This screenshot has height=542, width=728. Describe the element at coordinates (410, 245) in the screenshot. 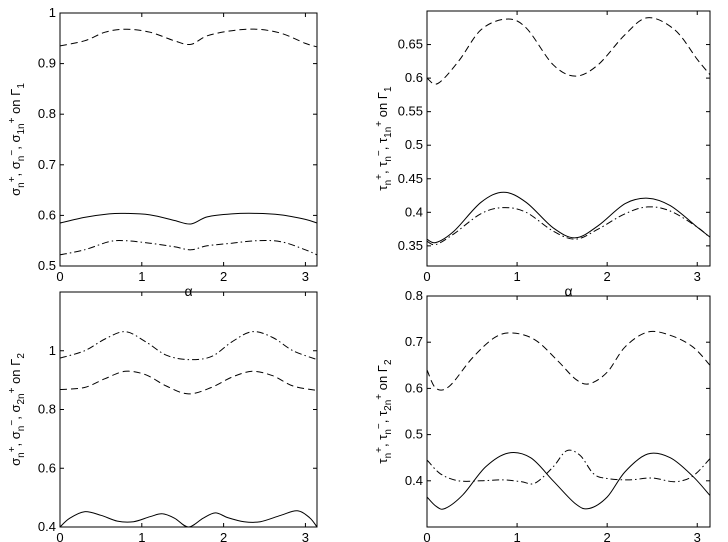

I see `y-tick-label: 0.35` at that location.